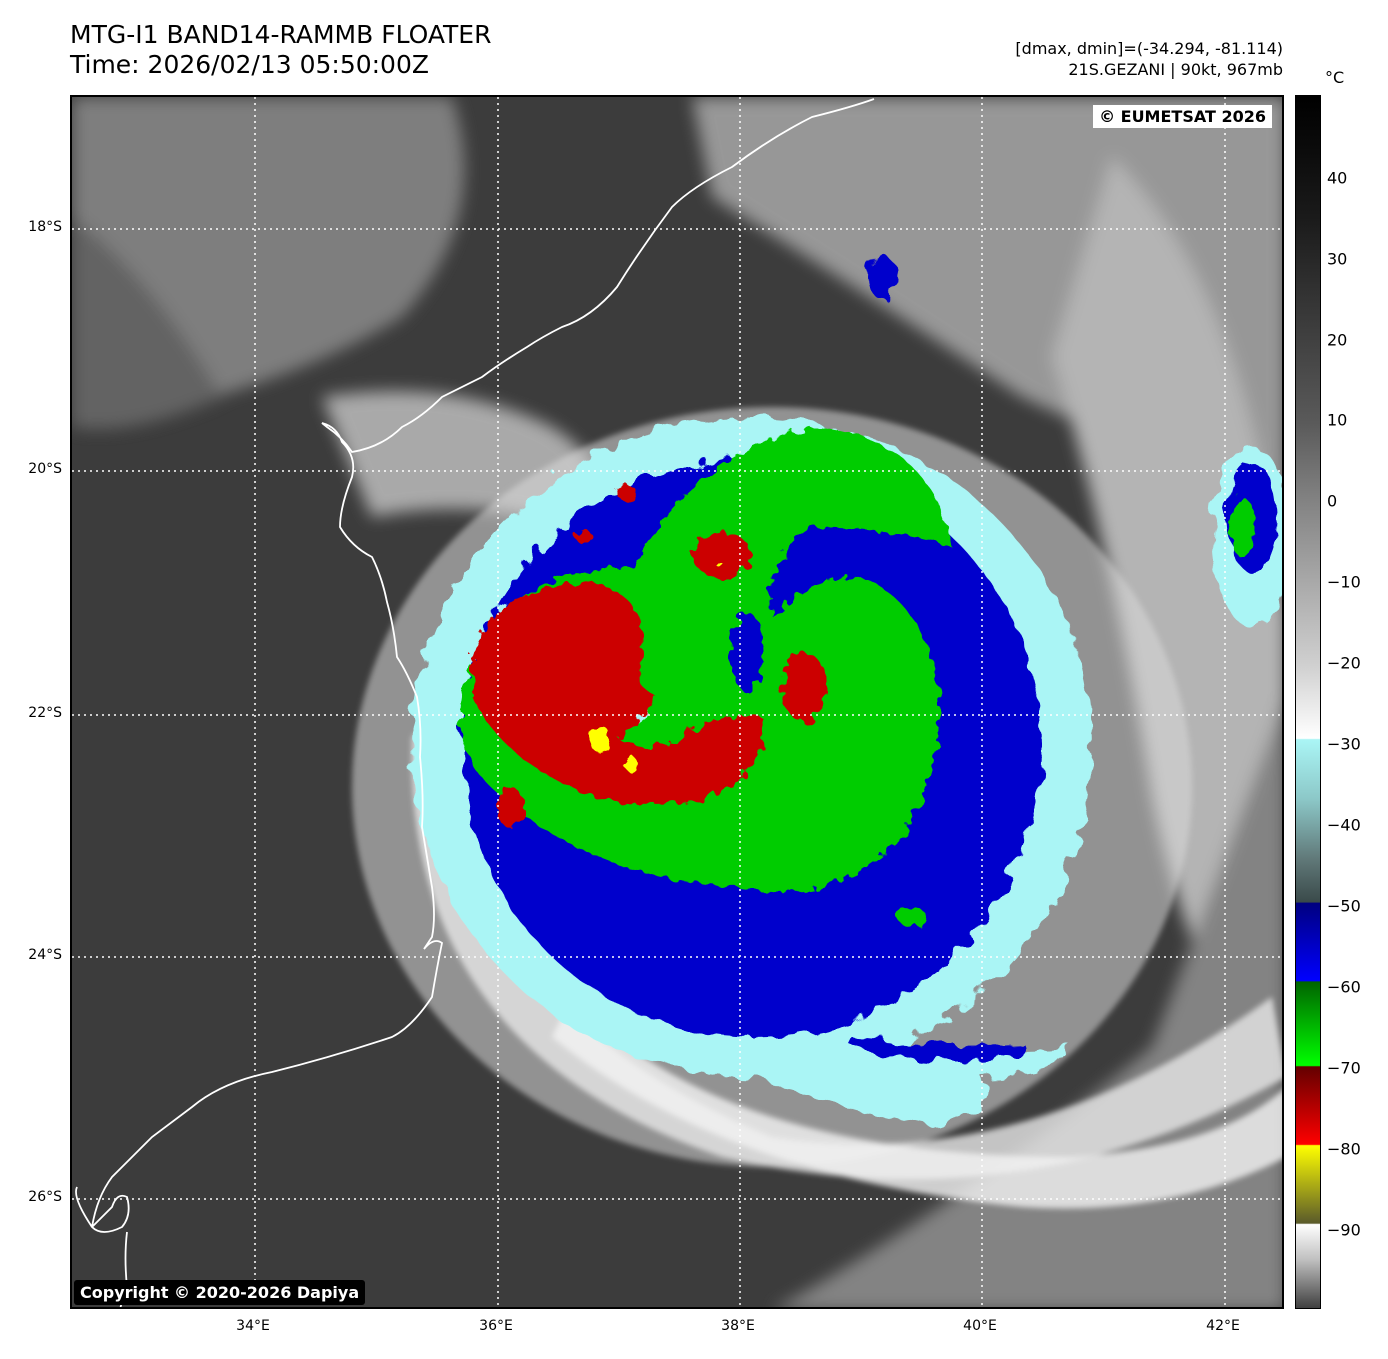 This screenshot has height=1359, width=1388. What do you see at coordinates (1332, 501) in the screenshot?
I see `colorbar-tick-0: 0` at bounding box center [1332, 501].